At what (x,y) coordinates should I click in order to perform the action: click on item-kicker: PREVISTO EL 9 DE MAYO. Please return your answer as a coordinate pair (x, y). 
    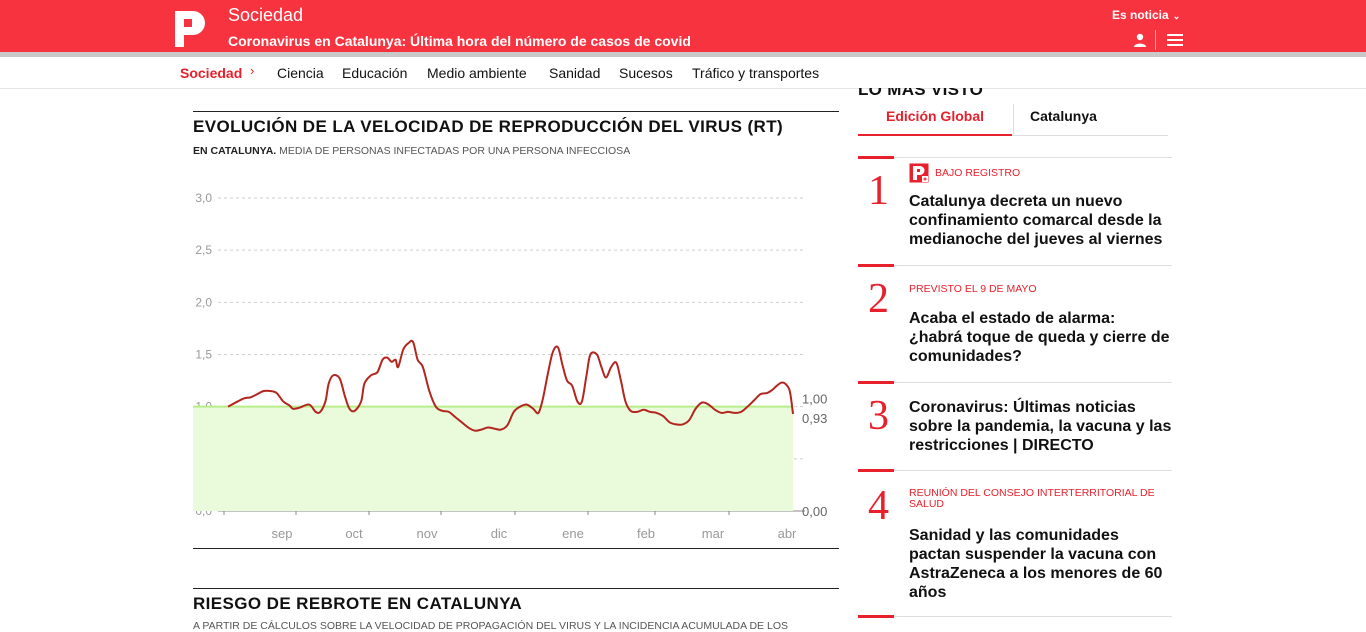
    Looking at the image, I should click on (973, 289).